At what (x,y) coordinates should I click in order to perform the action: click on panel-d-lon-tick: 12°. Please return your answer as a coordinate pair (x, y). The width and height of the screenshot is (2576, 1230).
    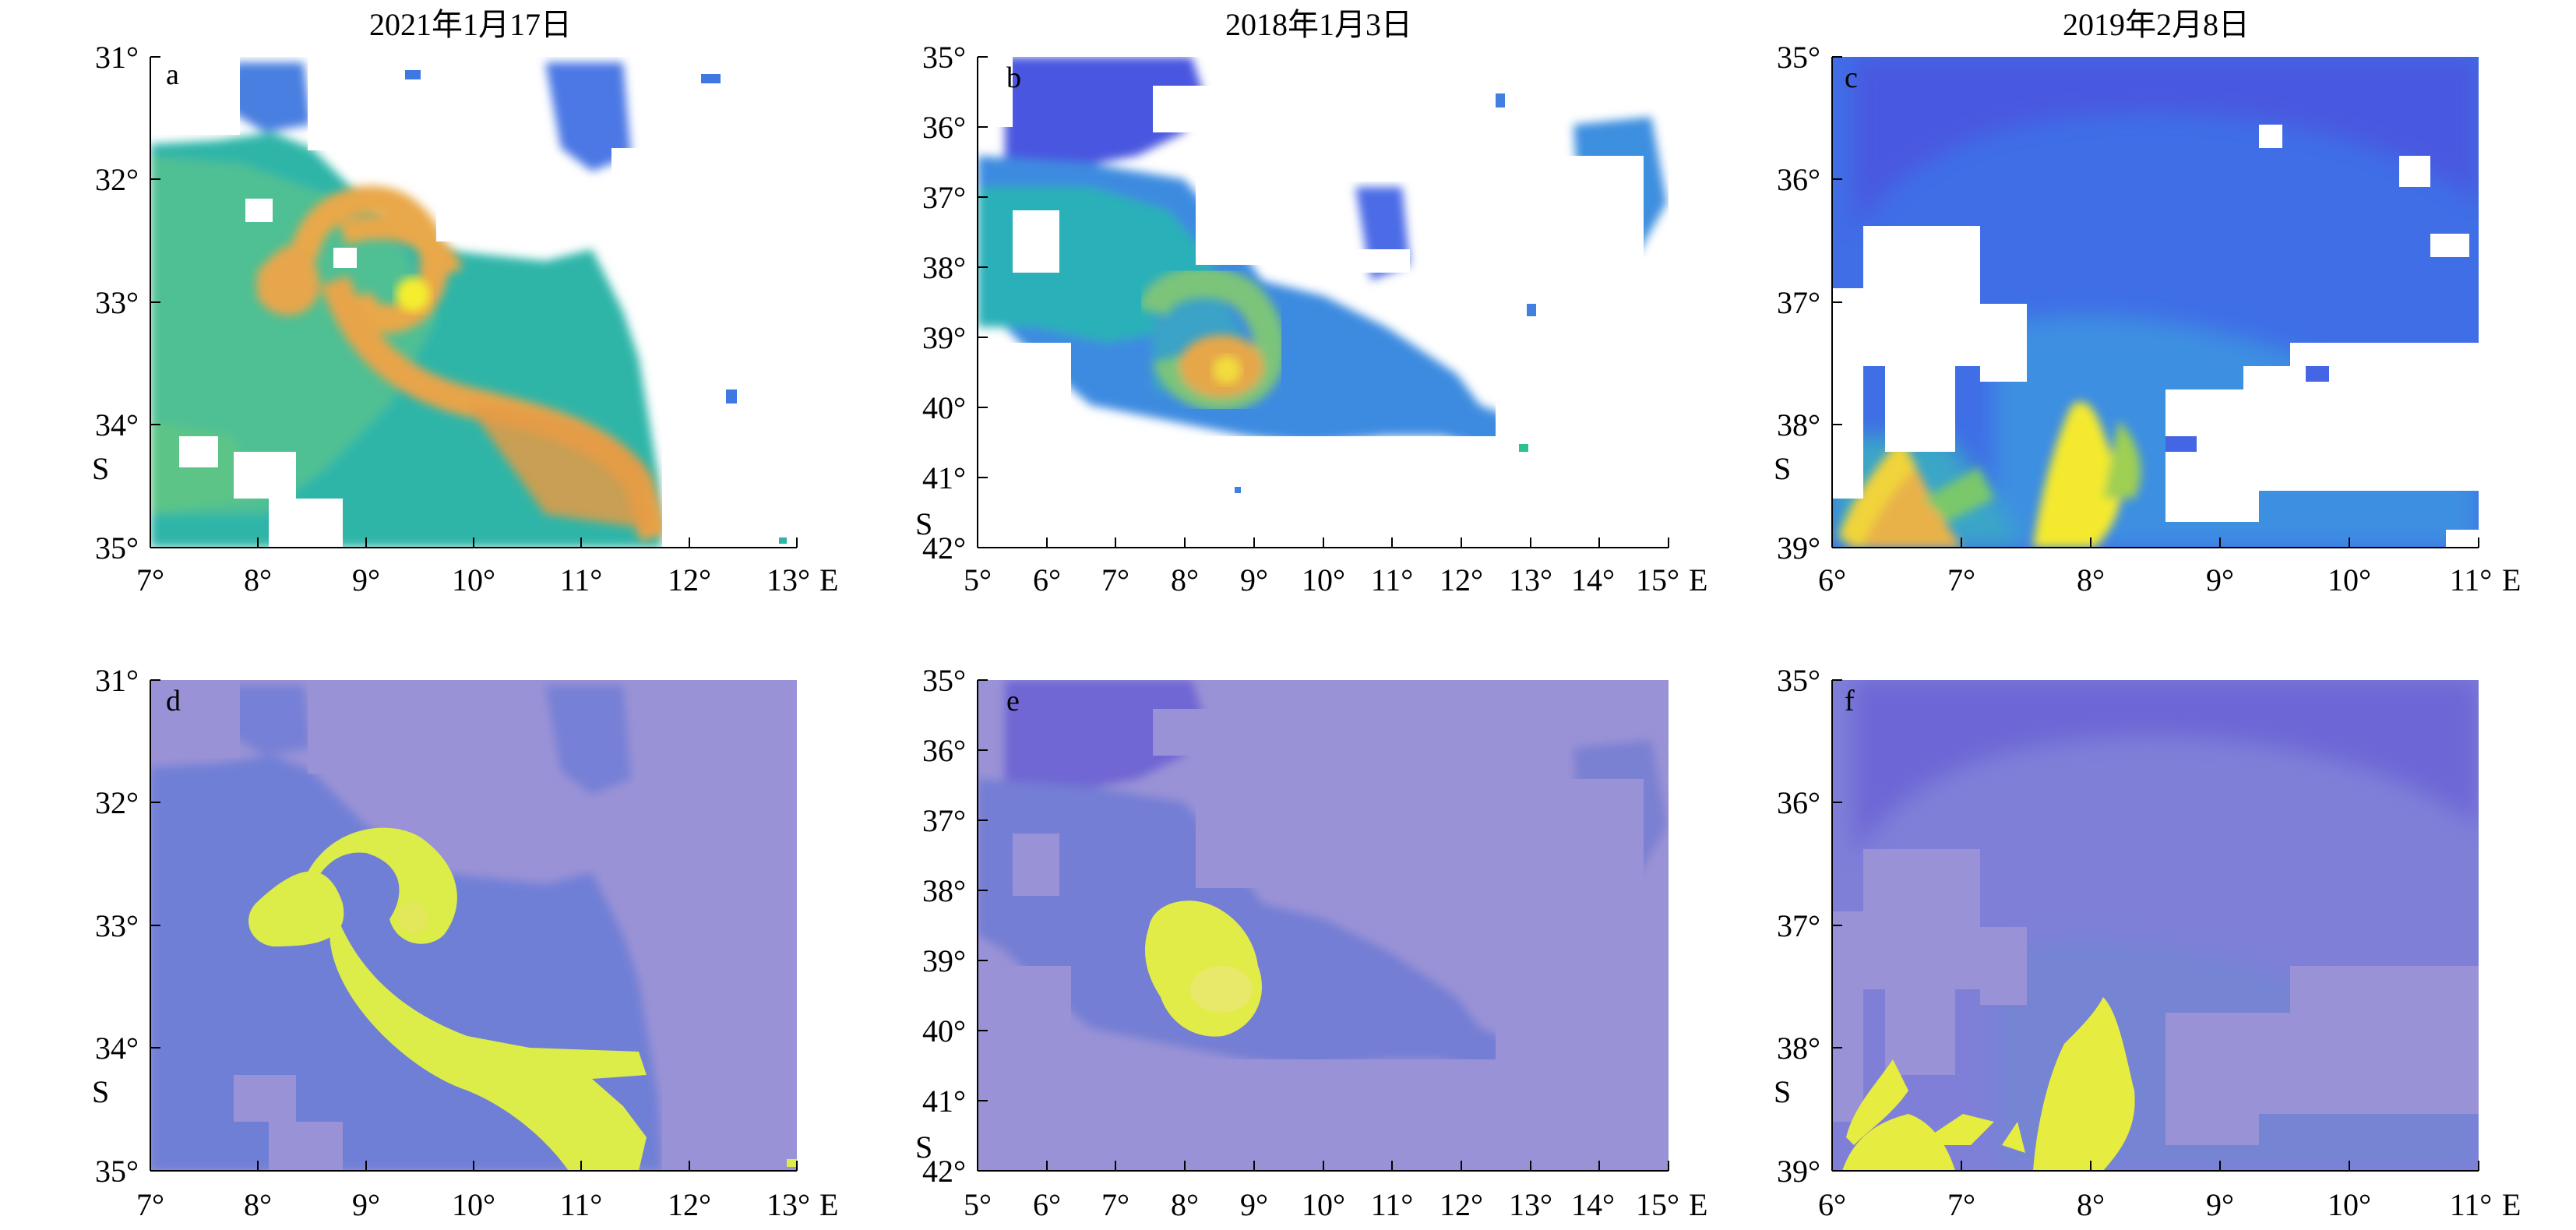
    Looking at the image, I should click on (690, 1204).